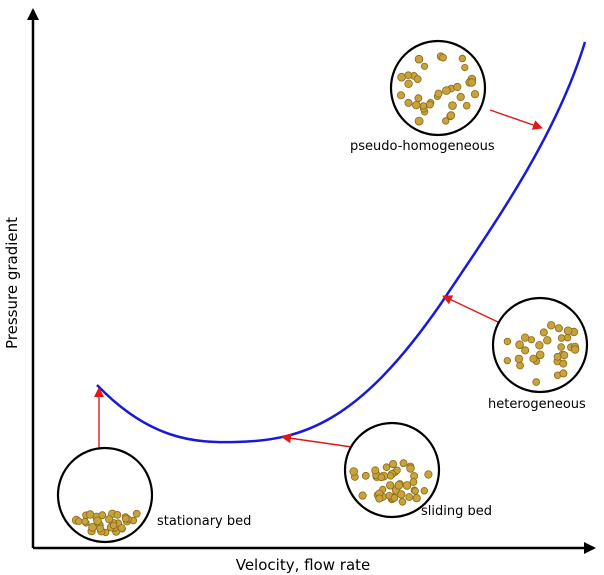 The image size is (604, 575). I want to click on pseudo-homogeneous-arrow, so click(516, 119).